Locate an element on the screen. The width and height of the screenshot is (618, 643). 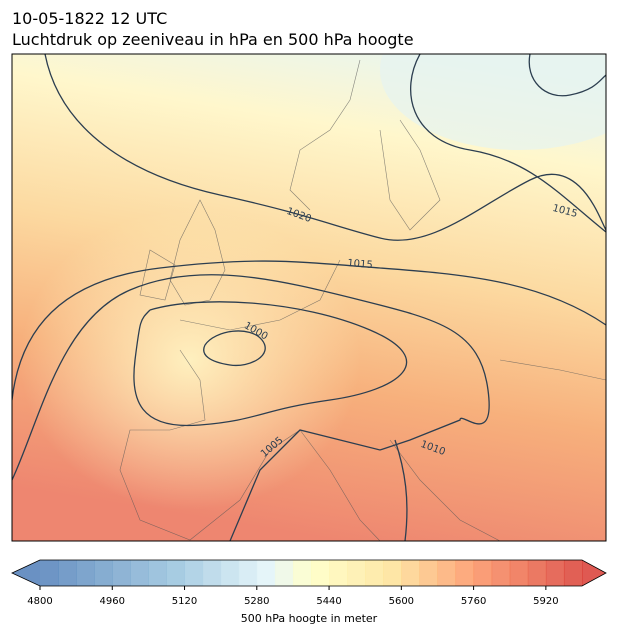
colorbar-tick-label: 5920 is located at coordinates (545, 601).